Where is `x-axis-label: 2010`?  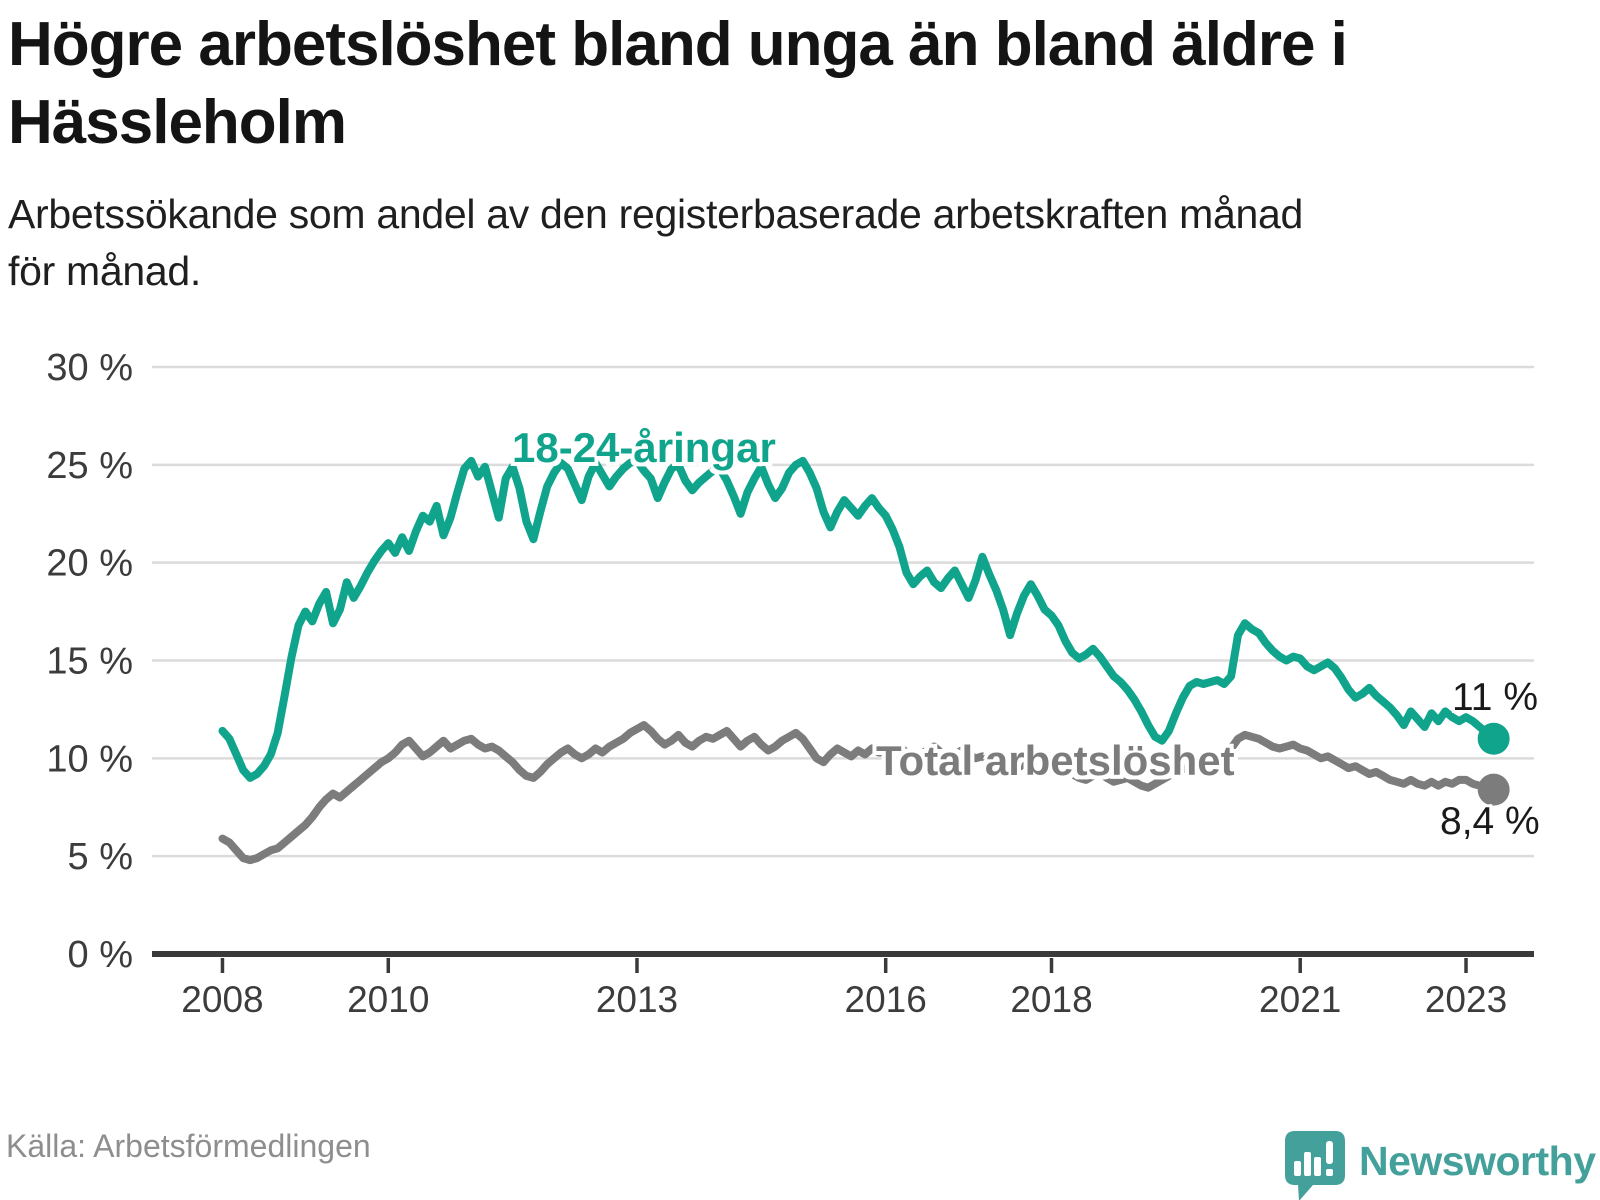 x-axis-label: 2010 is located at coordinates (388, 999).